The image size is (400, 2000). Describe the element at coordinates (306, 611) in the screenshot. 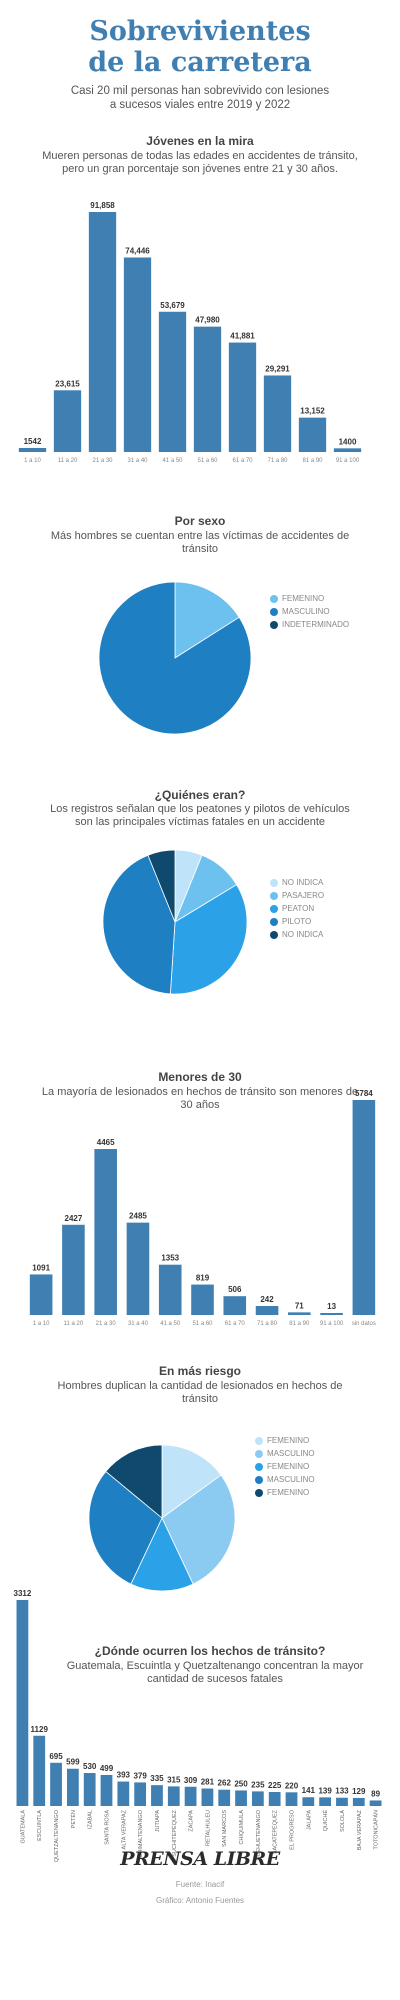

I see `legend-label: MASCULINO` at that location.